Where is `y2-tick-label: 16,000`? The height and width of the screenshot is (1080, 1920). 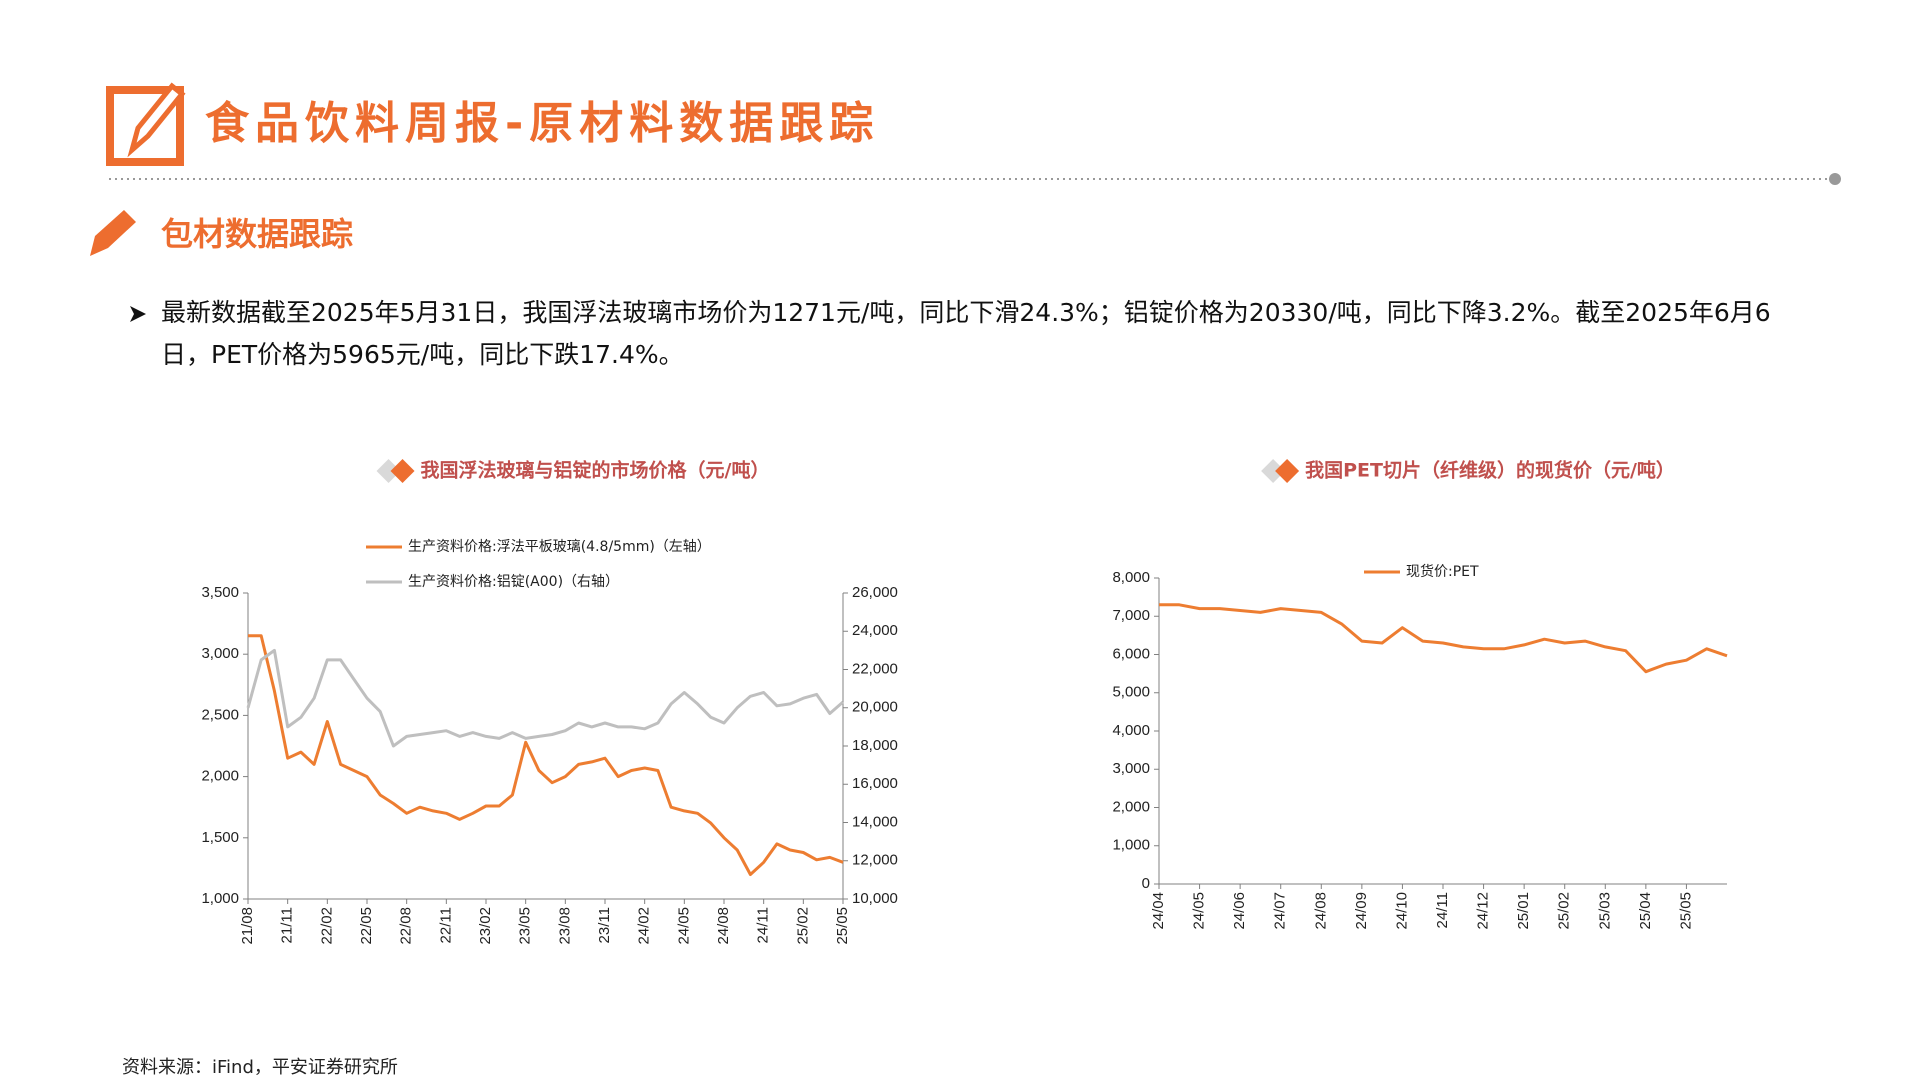 y2-tick-label: 16,000 is located at coordinates (875, 783).